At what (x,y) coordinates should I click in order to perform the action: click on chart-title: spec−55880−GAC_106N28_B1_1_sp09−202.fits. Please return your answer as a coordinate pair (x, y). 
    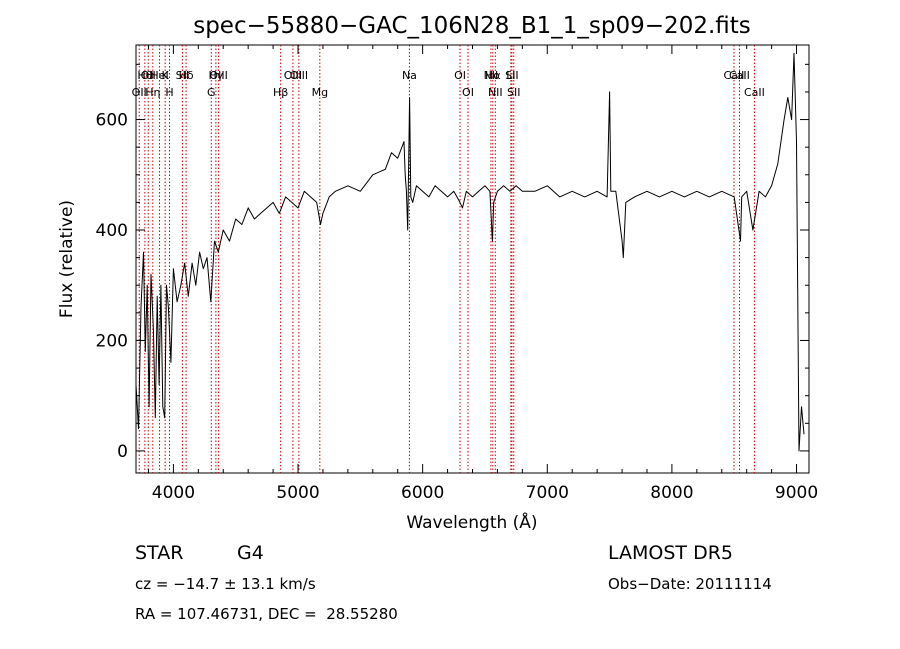
    Looking at the image, I should click on (472, 26).